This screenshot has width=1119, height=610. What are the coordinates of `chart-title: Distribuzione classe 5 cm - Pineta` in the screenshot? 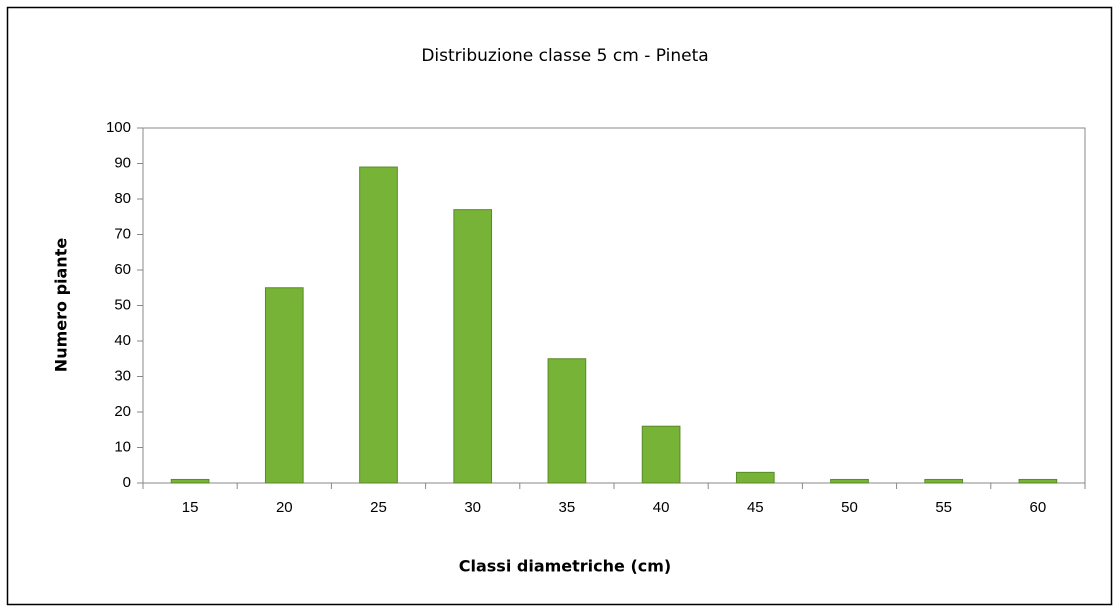 It's located at (564, 56).